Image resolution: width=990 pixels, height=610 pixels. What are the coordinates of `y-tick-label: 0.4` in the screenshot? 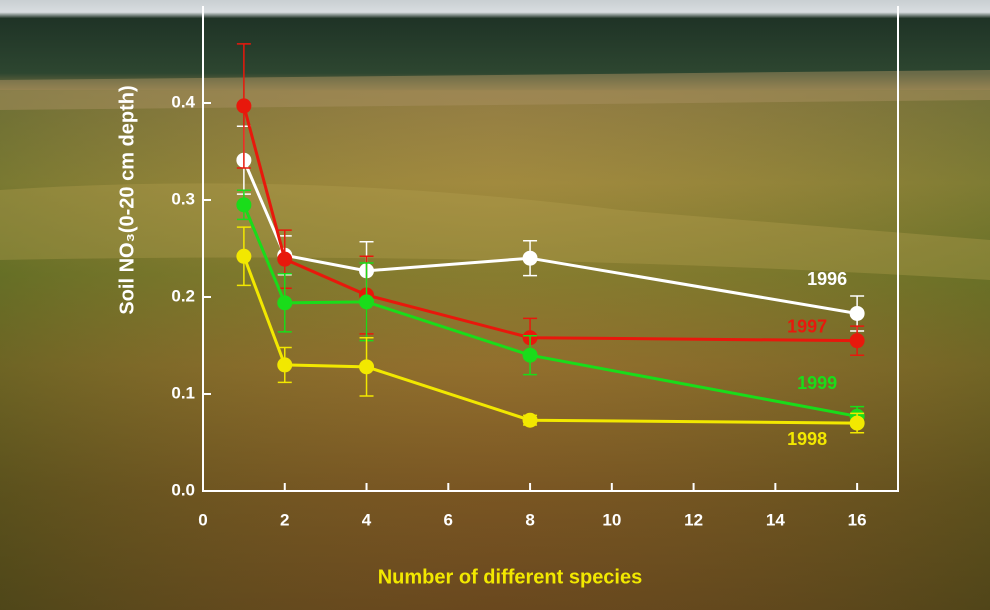 It's located at (183, 101).